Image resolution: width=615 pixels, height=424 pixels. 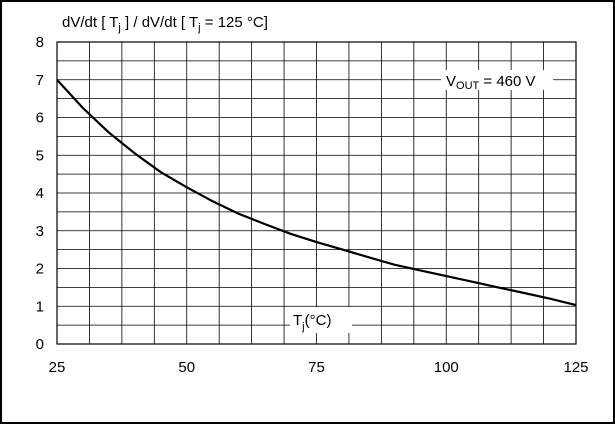 I want to click on x-tick-label: 100, so click(x=446, y=367).